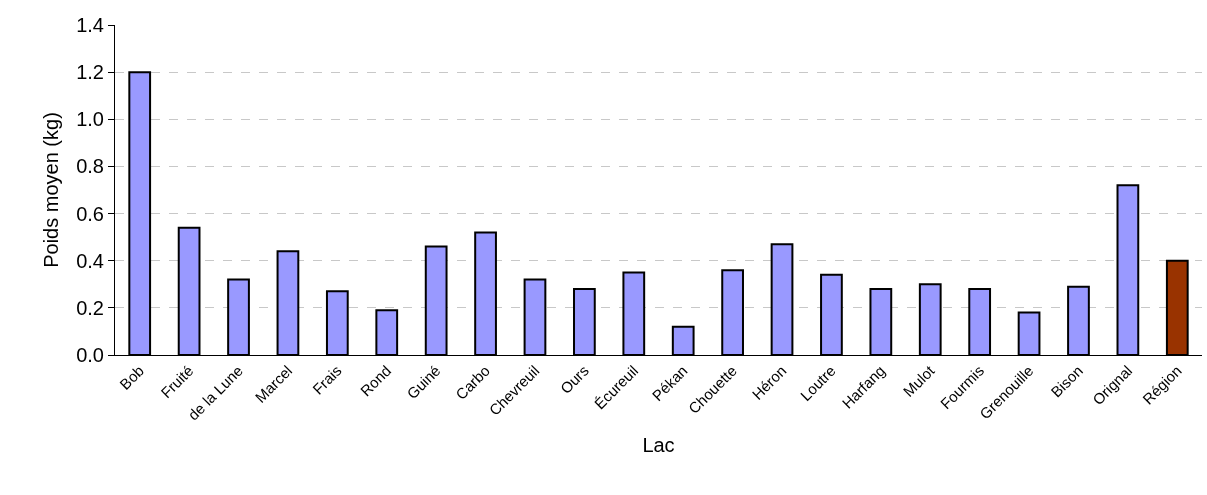 This screenshot has height=495, width=1207. I want to click on x-axis-title: Lac, so click(658, 444).